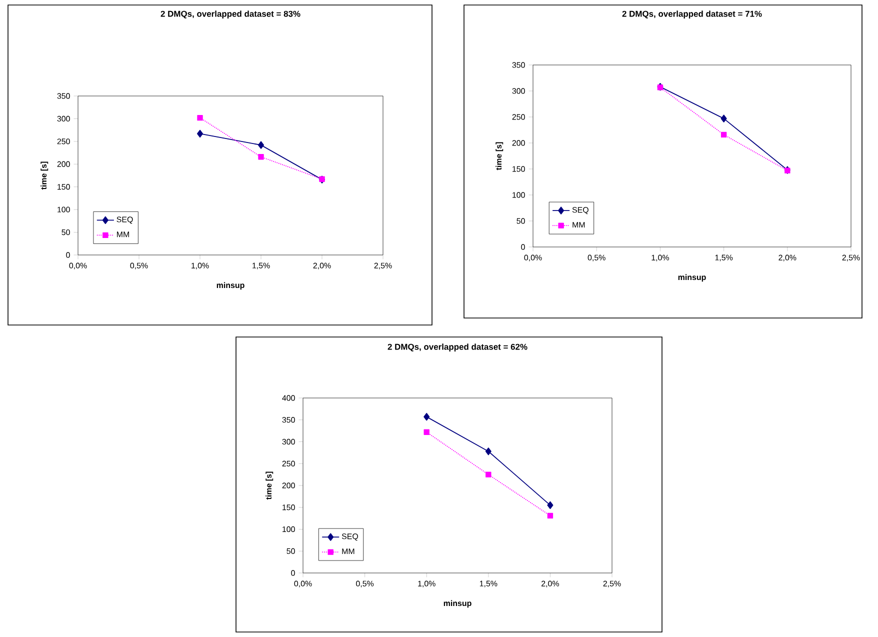 The width and height of the screenshot is (878, 637). What do you see at coordinates (458, 348) in the screenshot?
I see `chart-title: 2 DMQs, overlapped dataset = 62%` at bounding box center [458, 348].